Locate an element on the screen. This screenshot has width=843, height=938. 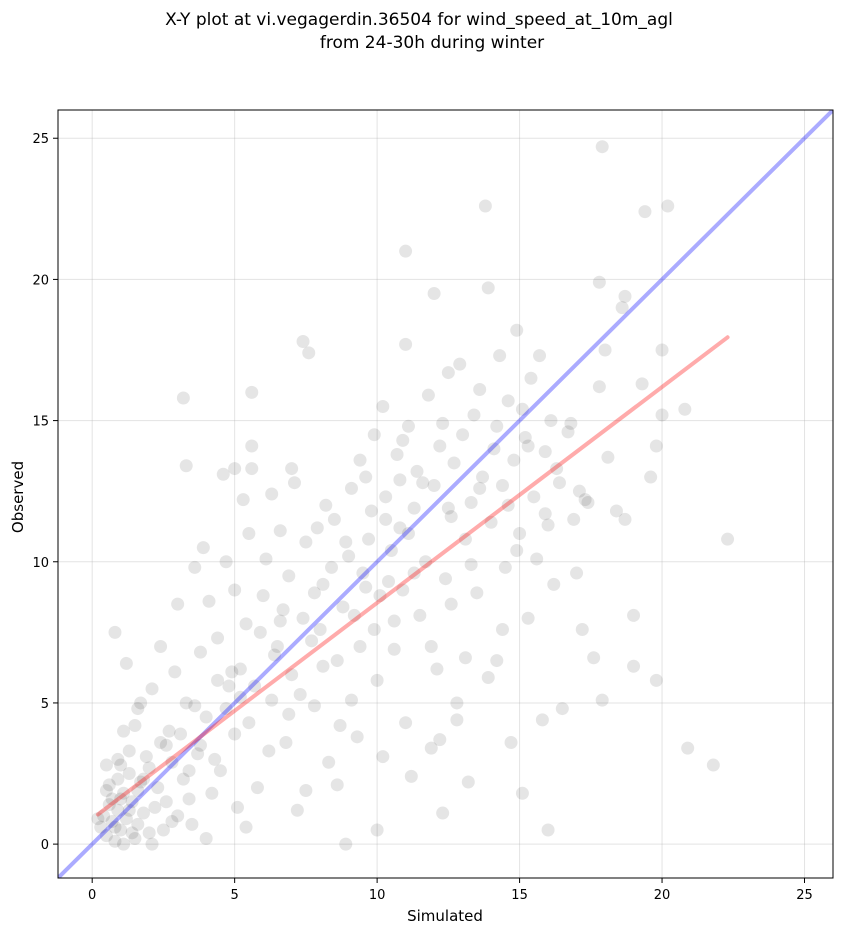
y-axis-ticks: 0 5 10 15 20 25 is located at coordinates (45, 492).